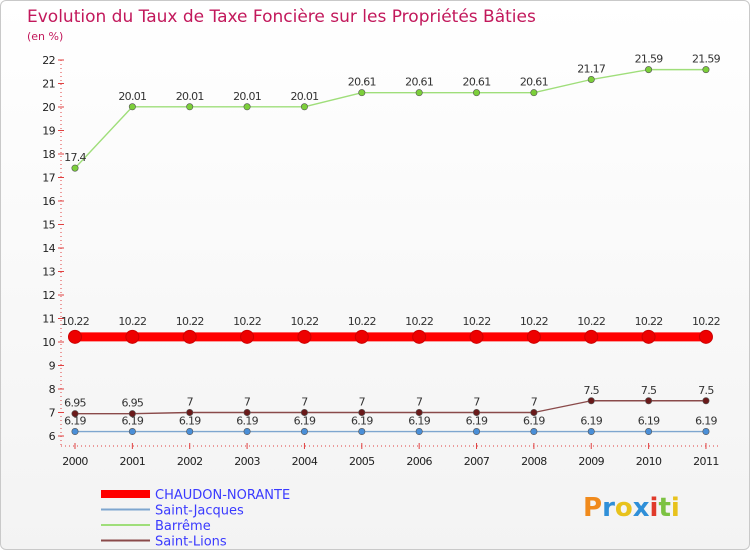 The width and height of the screenshot is (750, 550). Describe the element at coordinates (706, 461) in the screenshot. I see `x-tick-label: 2011` at that location.